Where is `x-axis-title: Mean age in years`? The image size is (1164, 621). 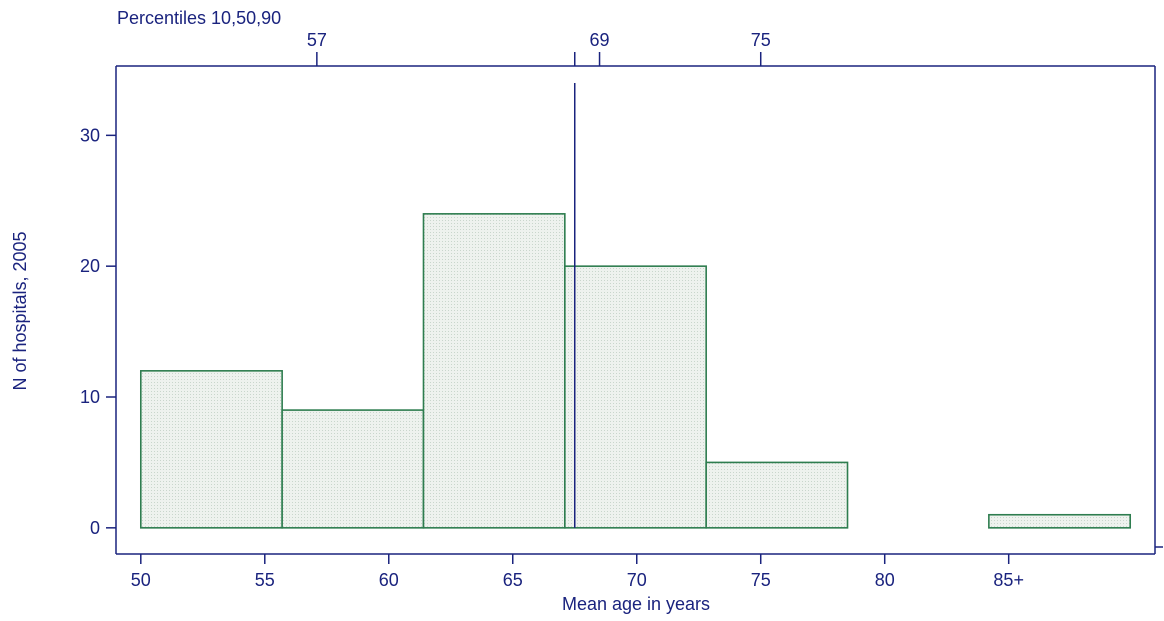
x-axis-title: Mean age in years is located at coordinates (636, 604).